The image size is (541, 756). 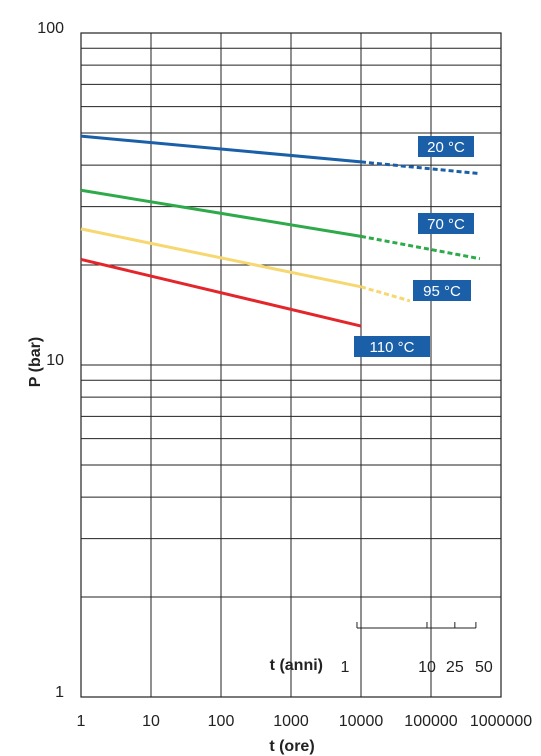 What do you see at coordinates (59, 692) in the screenshot?
I see `y-tick-label: 1` at bounding box center [59, 692].